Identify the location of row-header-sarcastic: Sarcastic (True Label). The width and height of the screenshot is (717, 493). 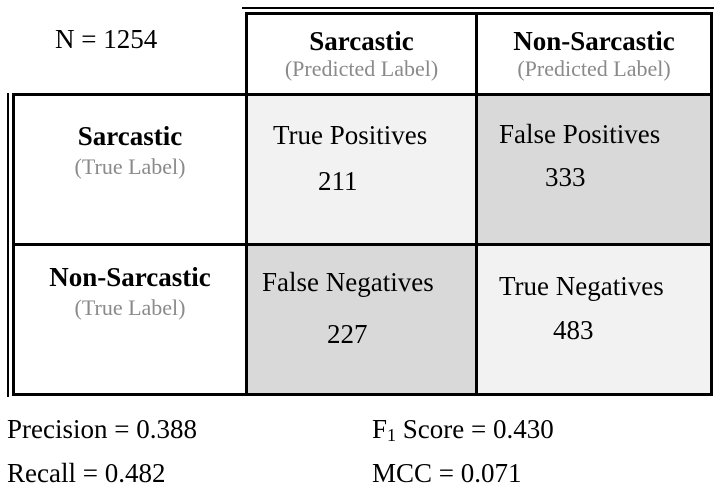
(130, 169).